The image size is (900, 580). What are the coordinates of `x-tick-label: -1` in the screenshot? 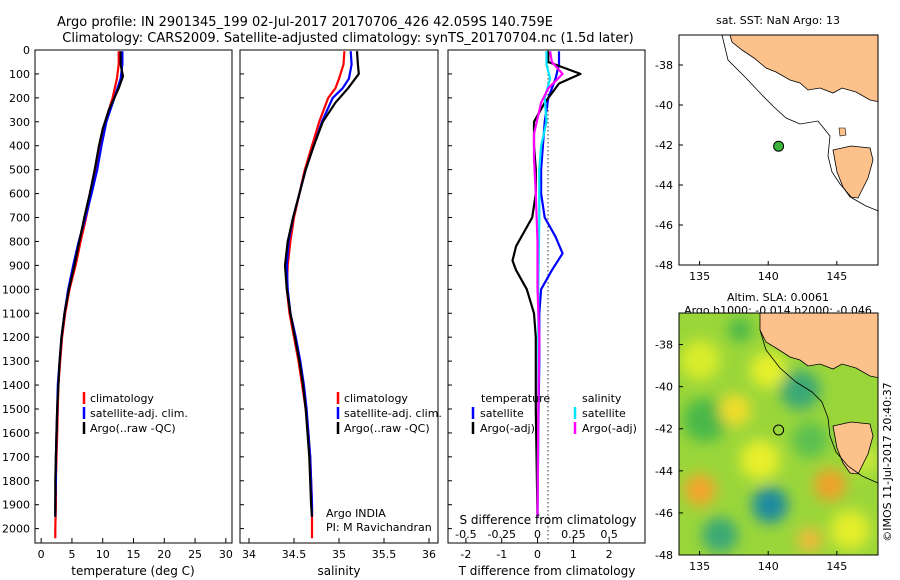 It's located at (501, 554).